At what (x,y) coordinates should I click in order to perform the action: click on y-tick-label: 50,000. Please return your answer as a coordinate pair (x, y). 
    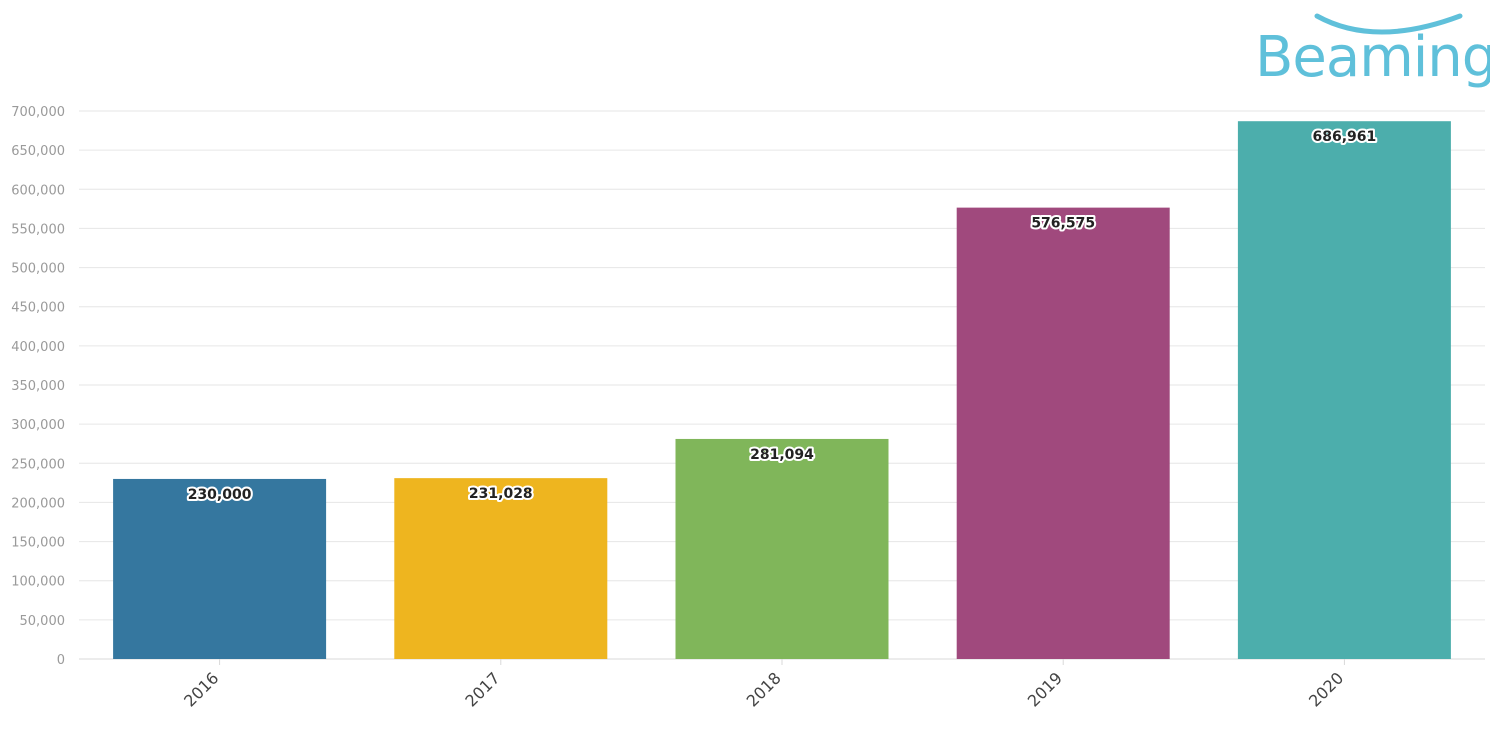
    Looking at the image, I should click on (43, 621).